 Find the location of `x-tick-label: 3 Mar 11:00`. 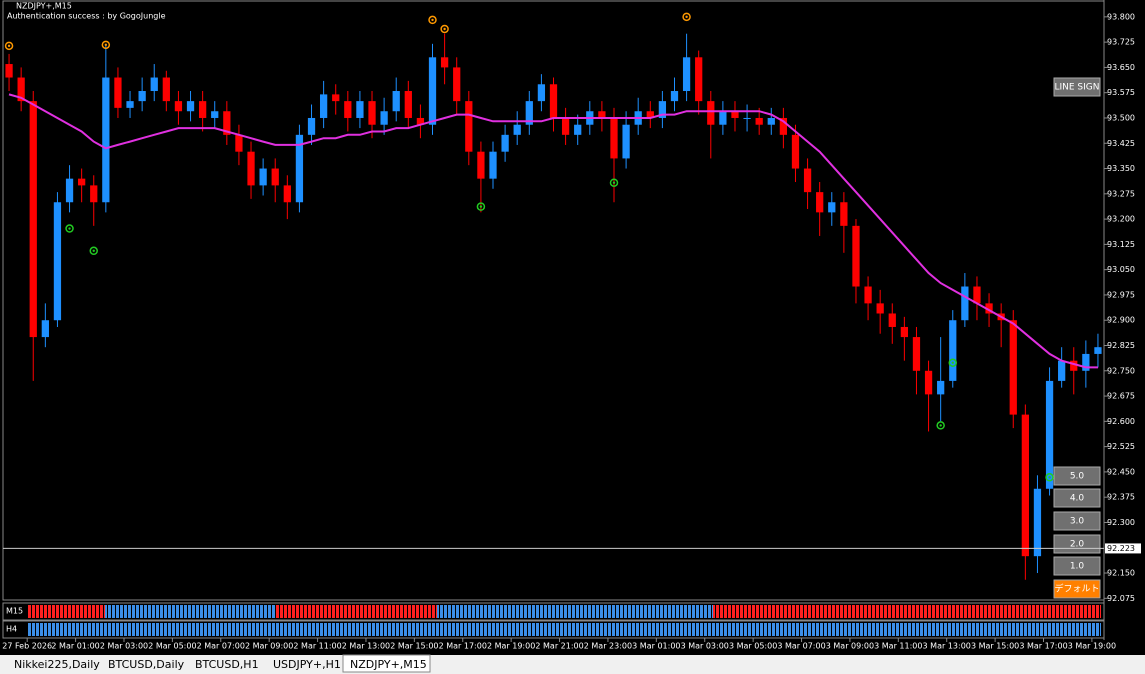

x-tick-label: 3 Mar 11:00 is located at coordinates (898, 646).